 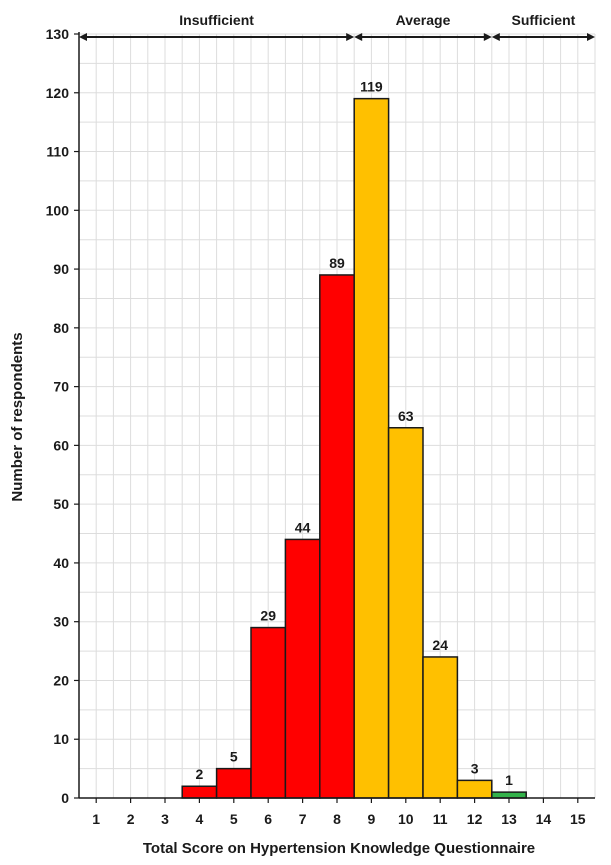 What do you see at coordinates (268, 616) in the screenshot?
I see `bar-value-label: 29` at bounding box center [268, 616].